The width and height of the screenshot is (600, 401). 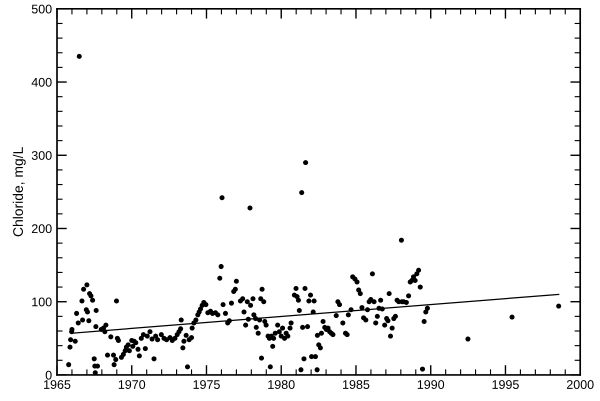 I want to click on x-tick-label: 1975, so click(x=207, y=384).